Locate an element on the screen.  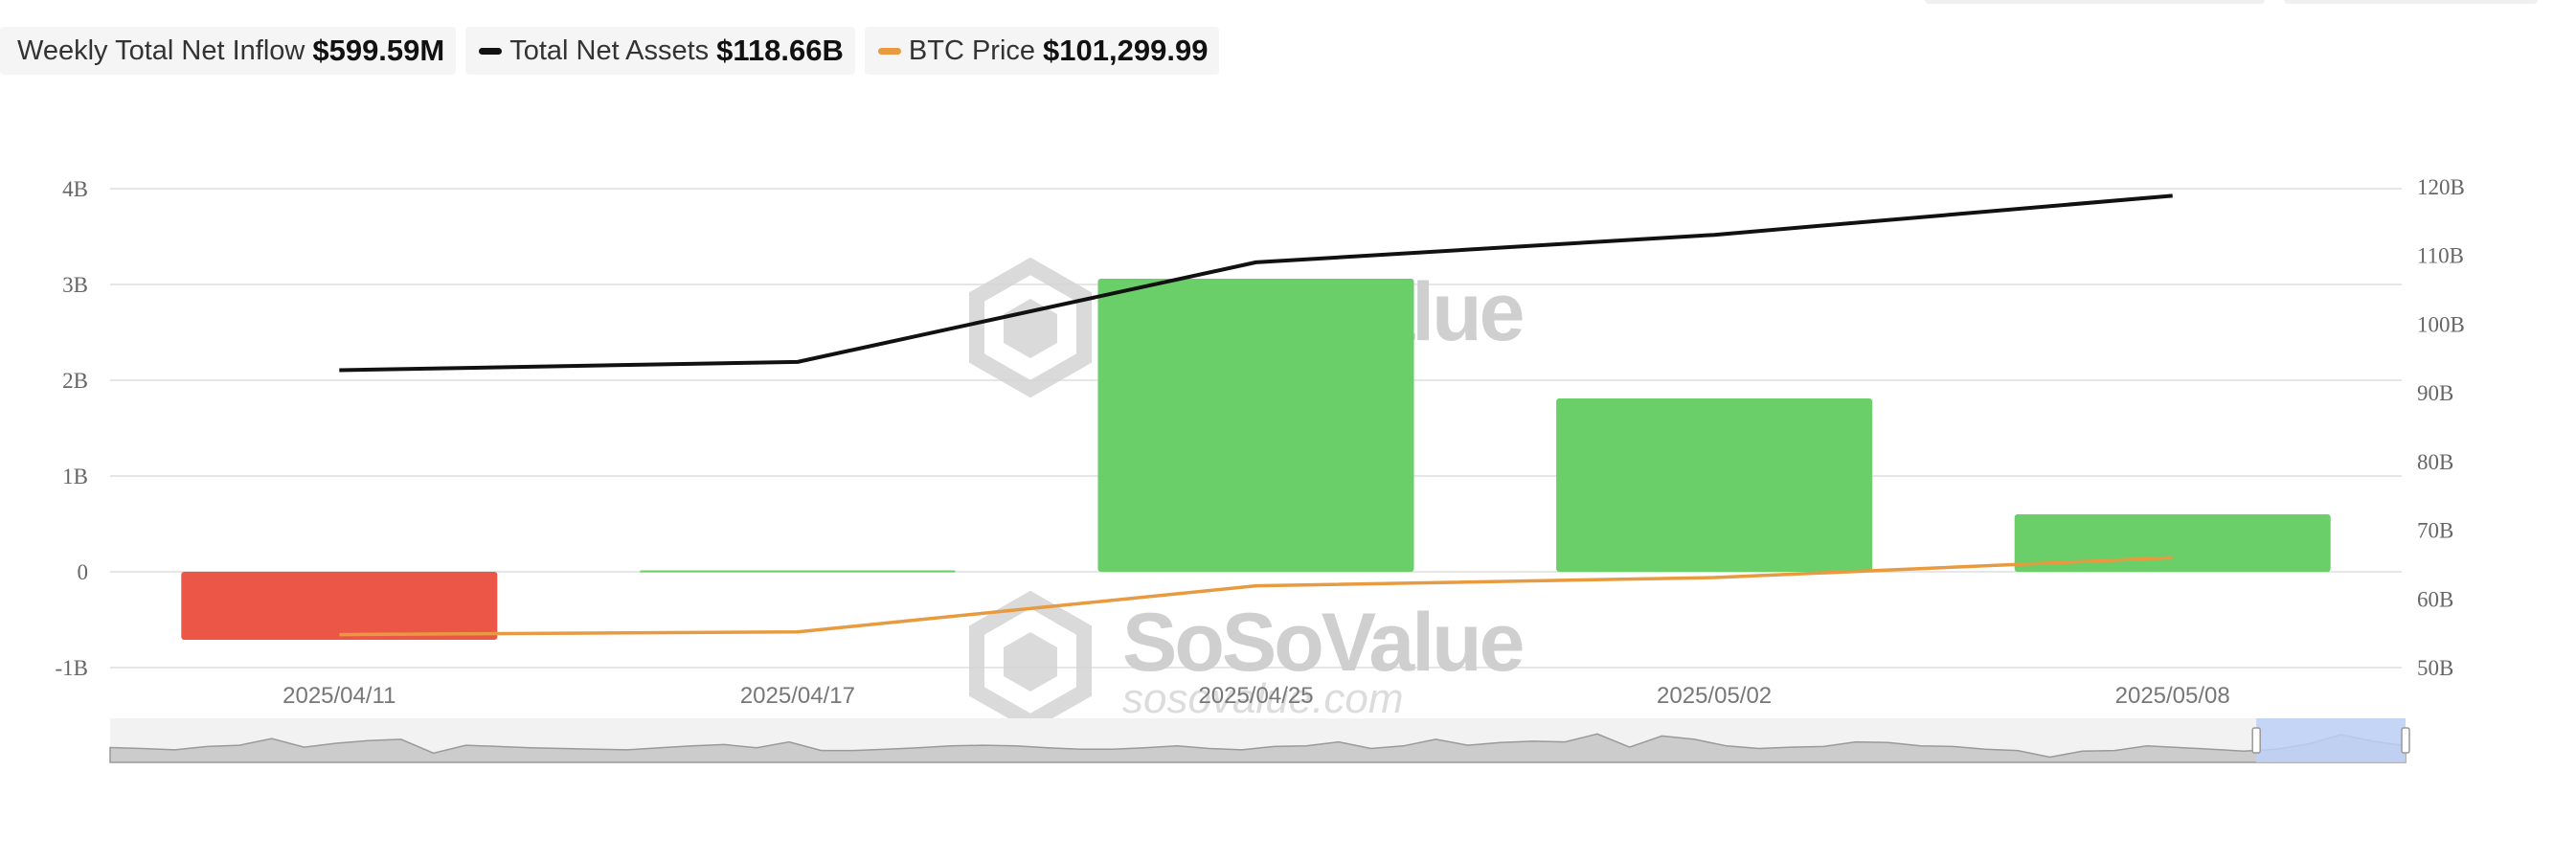
left-axis: 4B 3B 2B 1B 0 -1B is located at coordinates (72, 428).